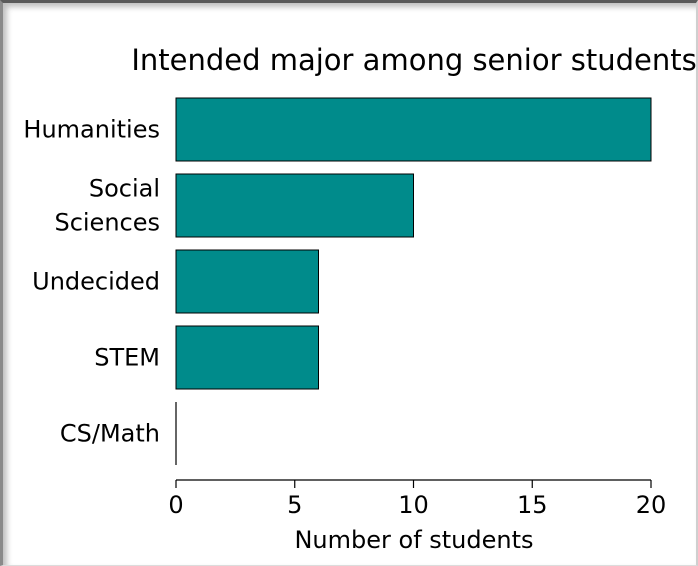  I want to click on x-tick-label-1: 5, so click(294, 505).